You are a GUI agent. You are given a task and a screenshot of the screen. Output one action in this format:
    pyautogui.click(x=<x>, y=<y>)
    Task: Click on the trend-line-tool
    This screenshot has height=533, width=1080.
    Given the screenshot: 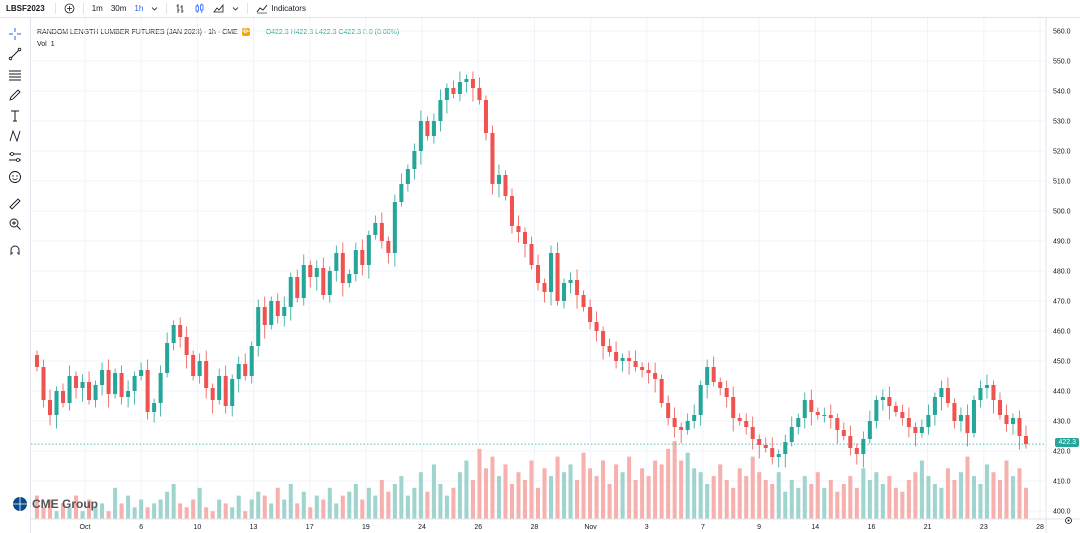 What is the action you would take?
    pyautogui.click(x=15, y=54)
    